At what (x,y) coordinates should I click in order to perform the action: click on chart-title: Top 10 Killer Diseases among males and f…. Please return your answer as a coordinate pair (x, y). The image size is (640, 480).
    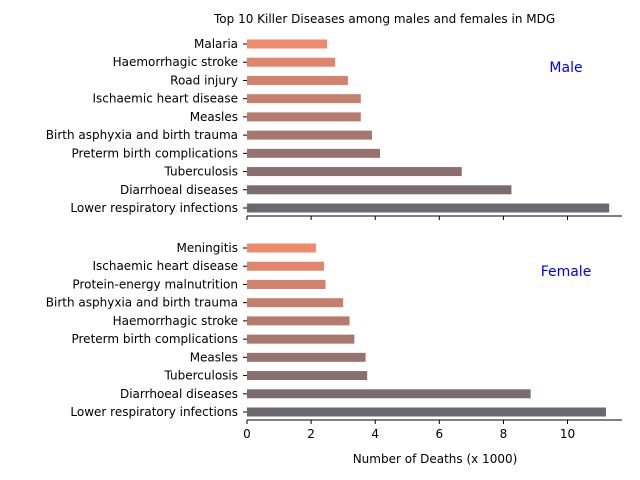
    Looking at the image, I should click on (384, 19).